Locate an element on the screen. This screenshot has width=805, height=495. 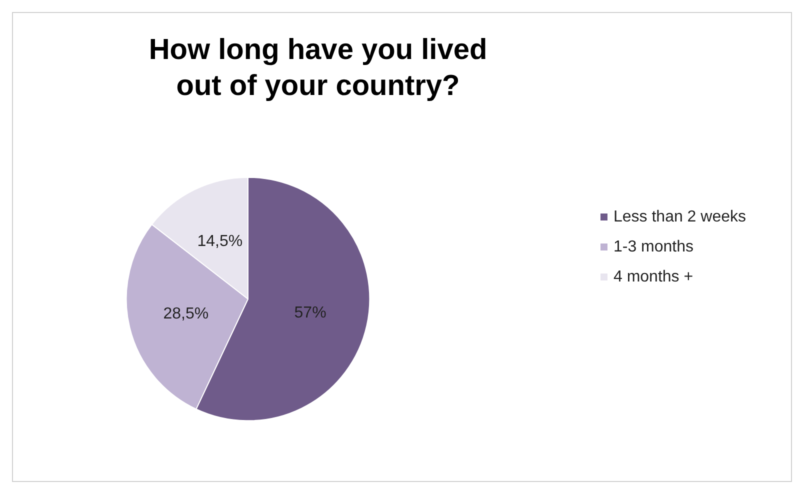
data-label: 14,5% is located at coordinates (220, 241).